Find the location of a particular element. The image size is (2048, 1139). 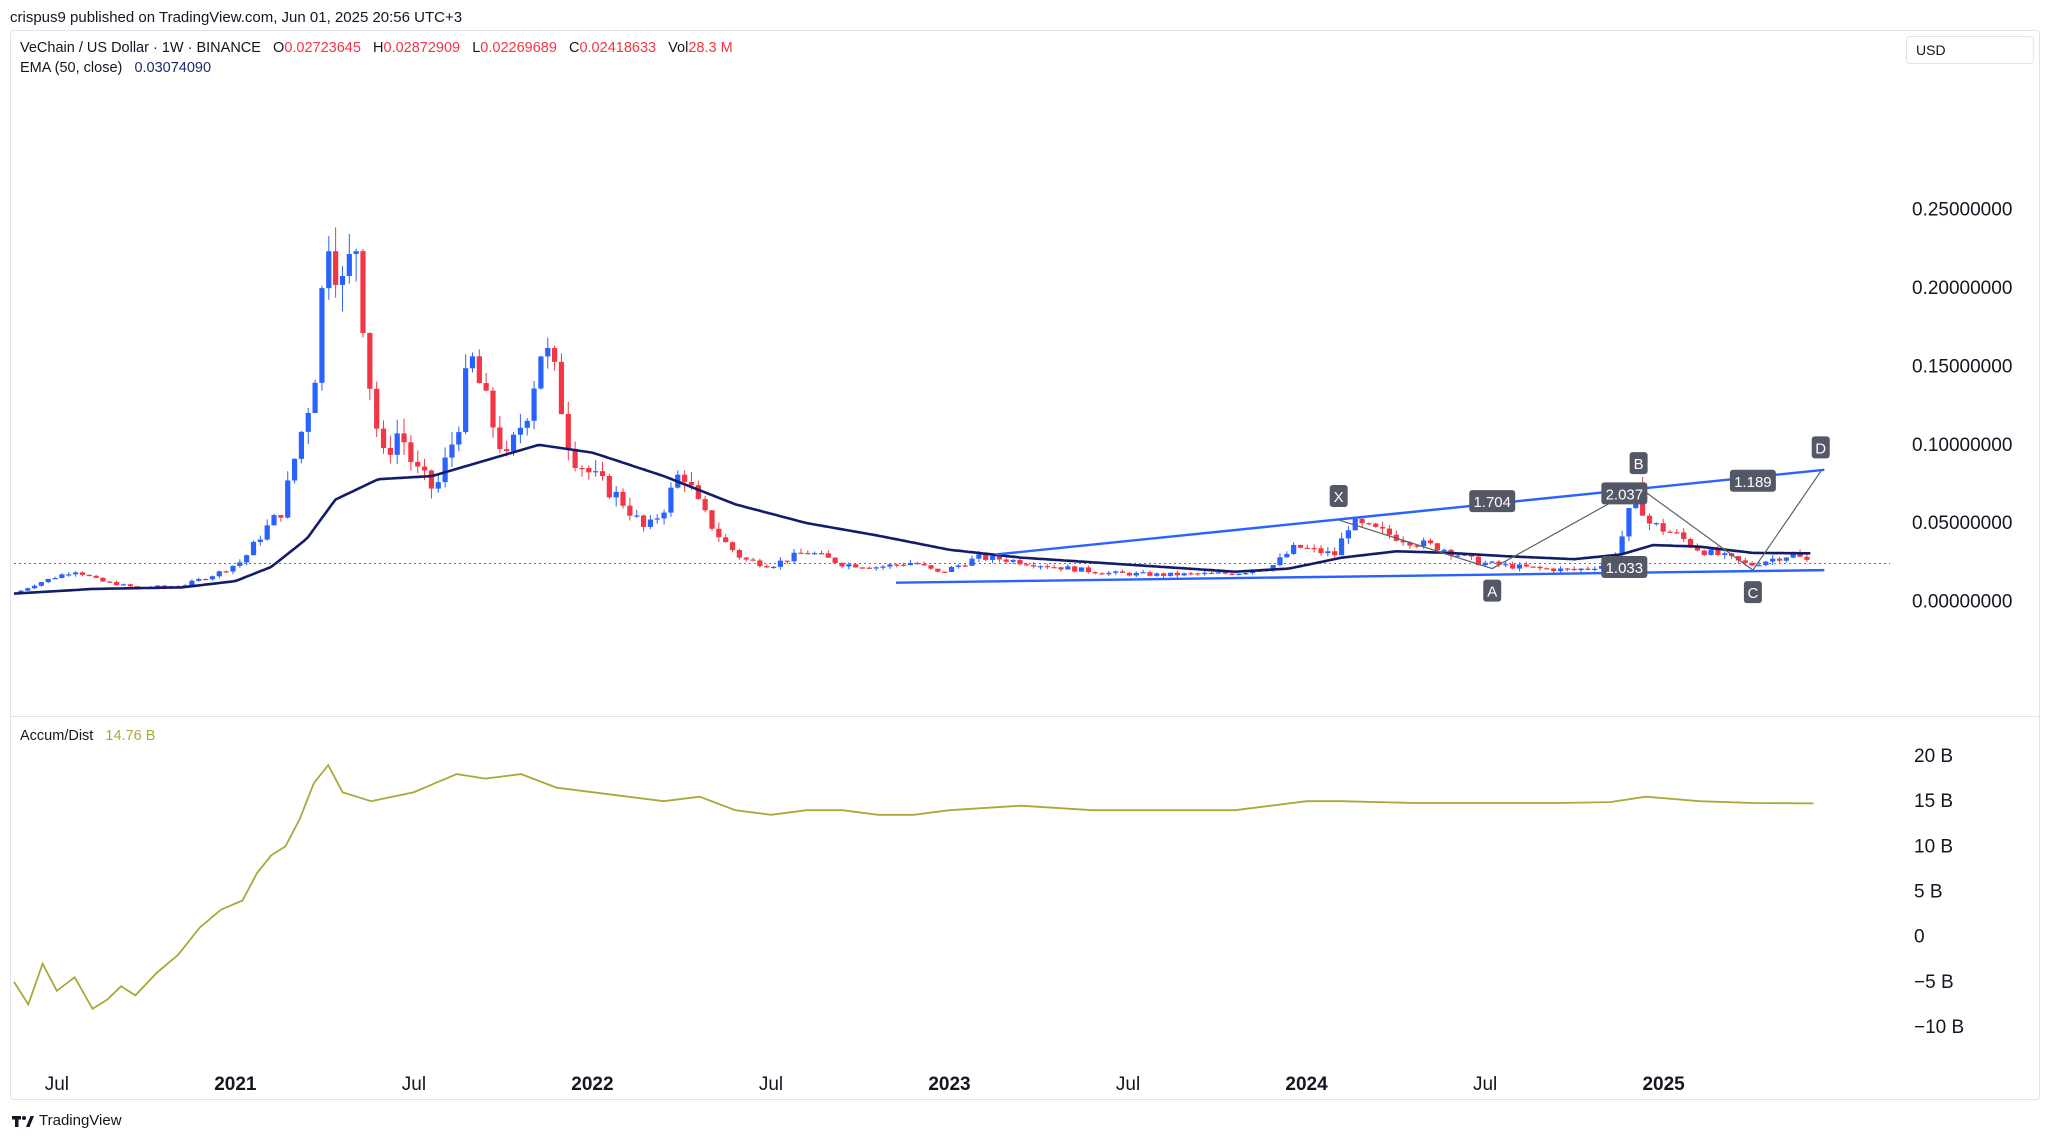

harmonic-ratio-badge is located at coordinates (1624, 493).